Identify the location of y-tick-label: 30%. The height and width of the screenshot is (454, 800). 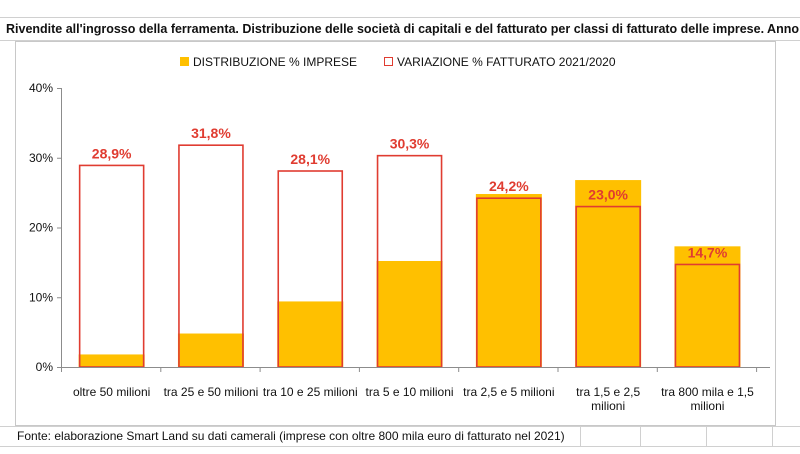
(41, 158).